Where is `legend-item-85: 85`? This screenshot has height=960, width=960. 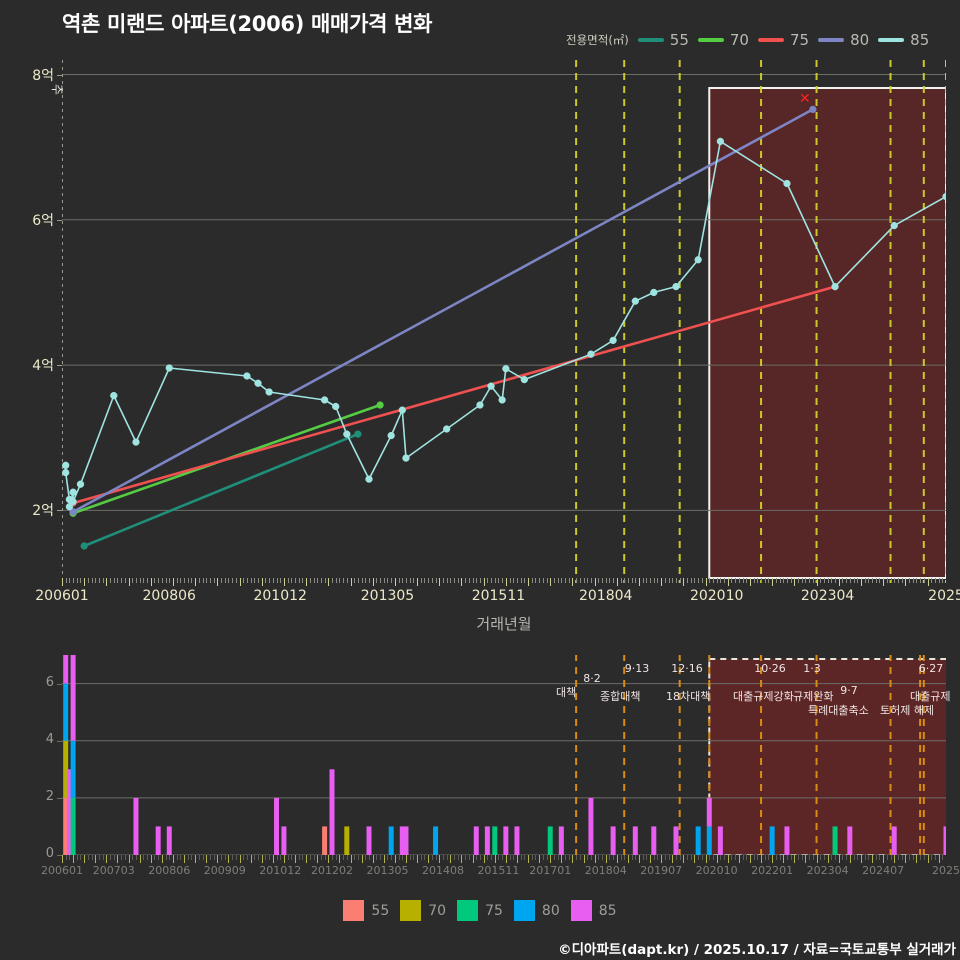 legend-item-85: 85 is located at coordinates (903, 40).